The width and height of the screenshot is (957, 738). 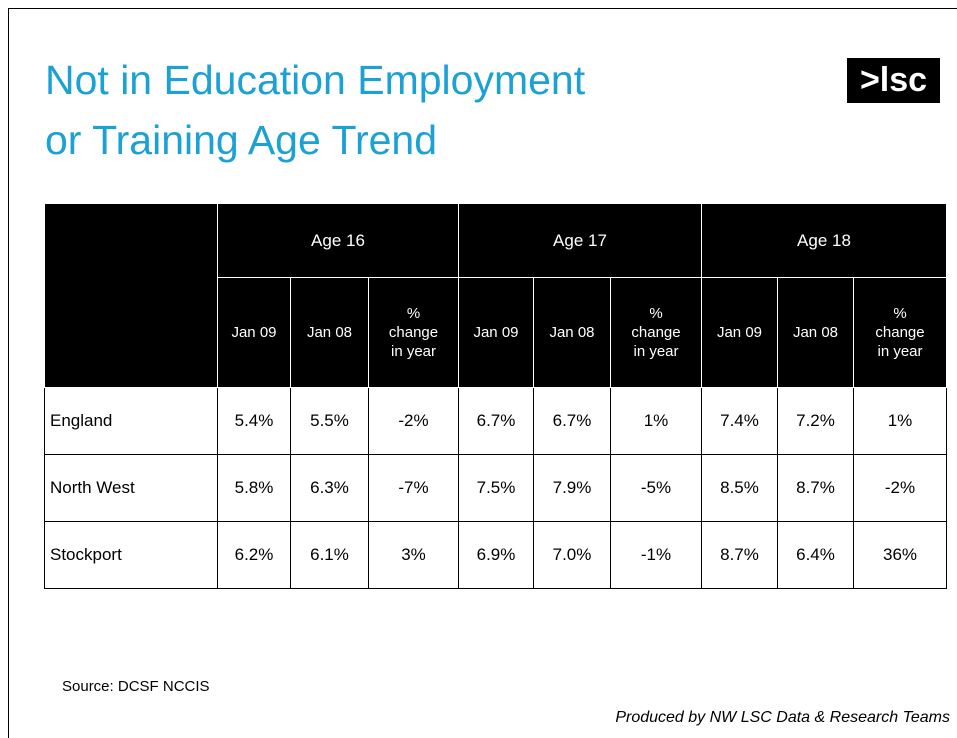 What do you see at coordinates (131, 555) in the screenshot?
I see `row-label: Stockport` at bounding box center [131, 555].